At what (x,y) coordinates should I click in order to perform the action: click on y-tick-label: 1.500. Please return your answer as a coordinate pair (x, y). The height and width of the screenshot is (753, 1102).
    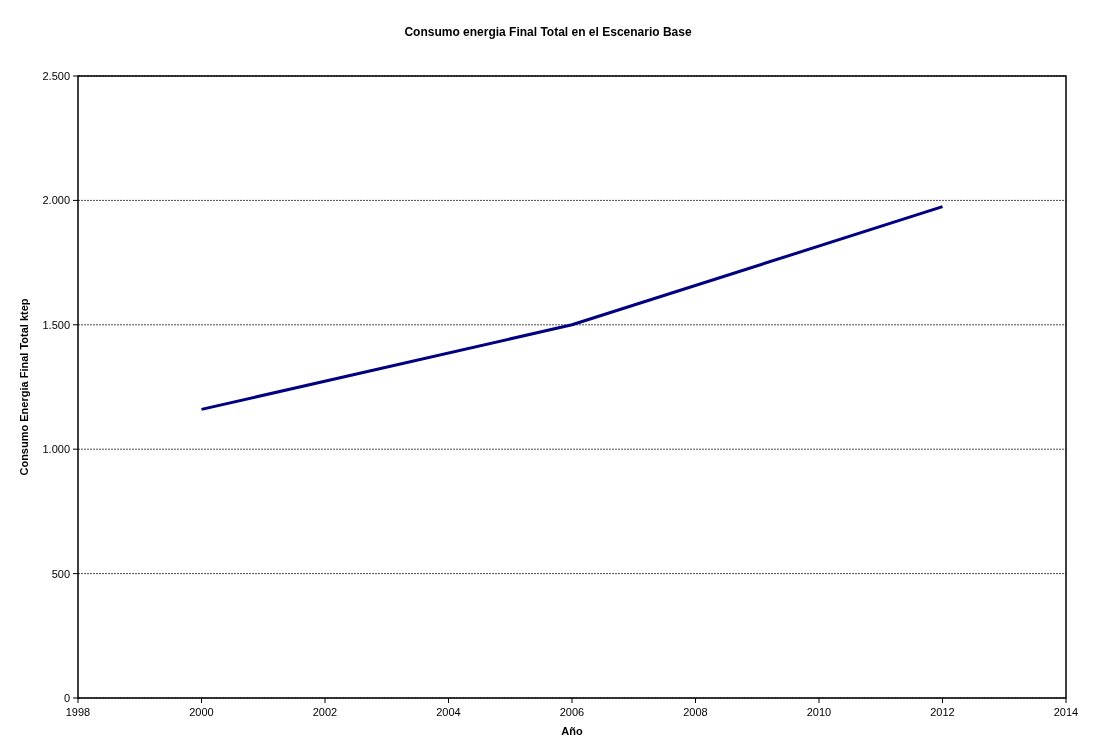
    Looking at the image, I should click on (56, 324).